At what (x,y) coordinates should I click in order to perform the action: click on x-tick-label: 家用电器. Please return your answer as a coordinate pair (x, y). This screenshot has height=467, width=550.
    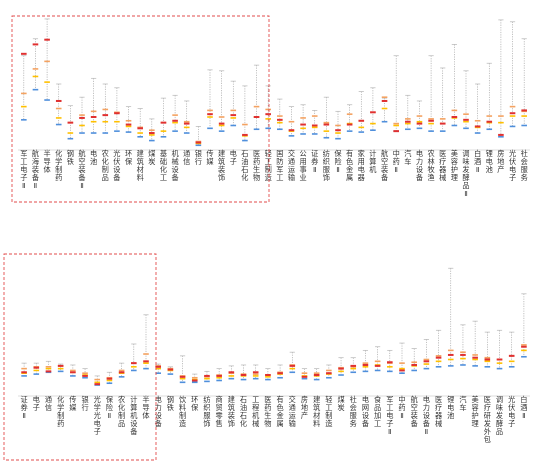
    Looking at the image, I should click on (361, 165).